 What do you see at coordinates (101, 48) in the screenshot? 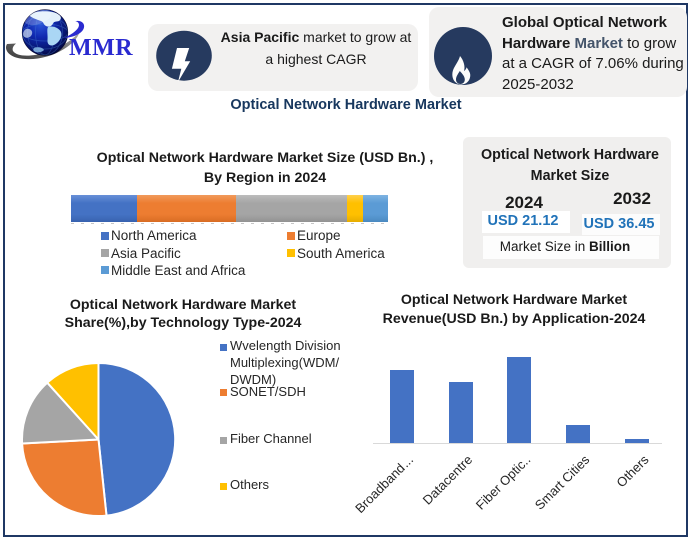
I see `svg-text: MMR` at bounding box center [101, 48].